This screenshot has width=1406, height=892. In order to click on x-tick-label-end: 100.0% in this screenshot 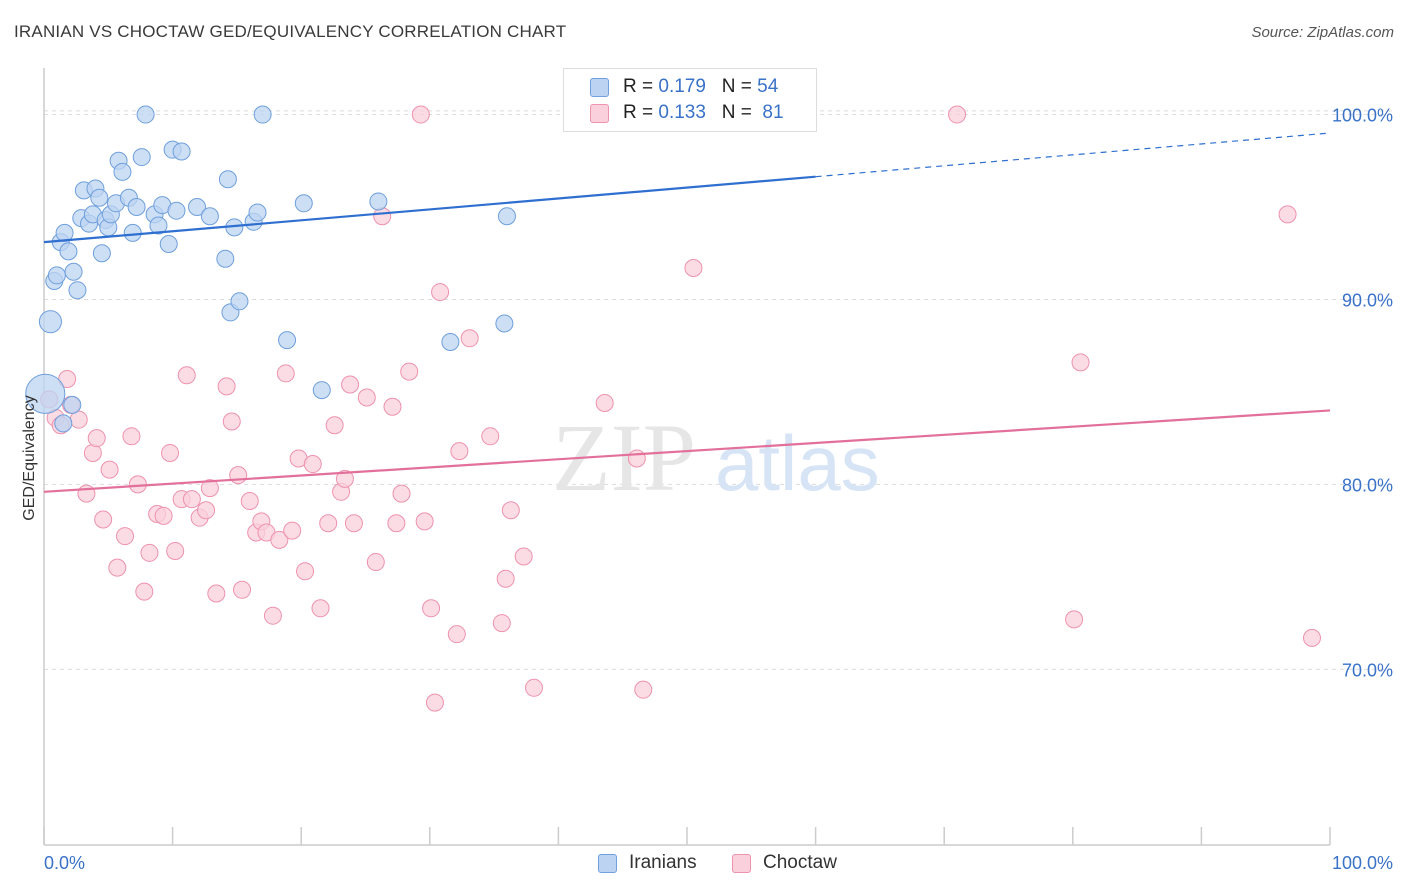, I will do `click(1362, 863)`.